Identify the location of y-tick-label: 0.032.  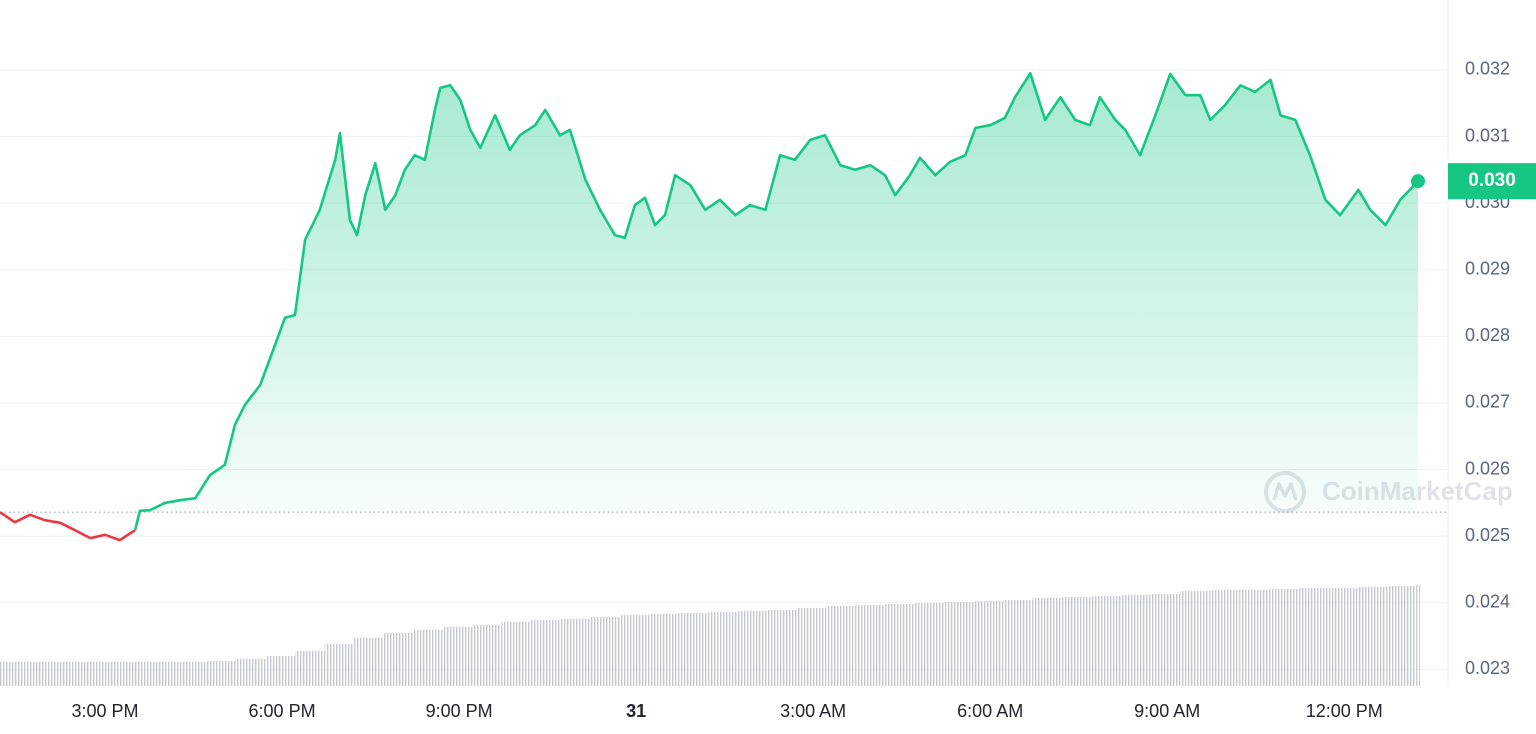
(1487, 69).